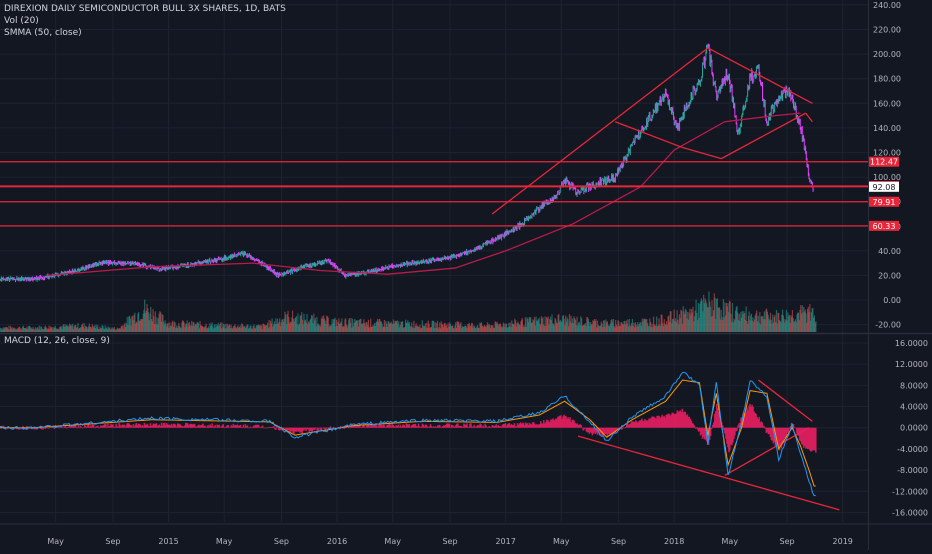 This screenshot has height=554, width=932. Describe the element at coordinates (168, 541) in the screenshot. I see `x-tick-label: 2015` at that location.